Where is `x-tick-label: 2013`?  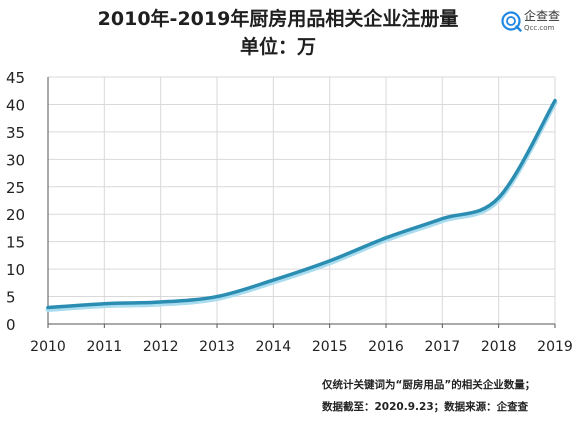 x-tick-label: 2013 is located at coordinates (217, 347).